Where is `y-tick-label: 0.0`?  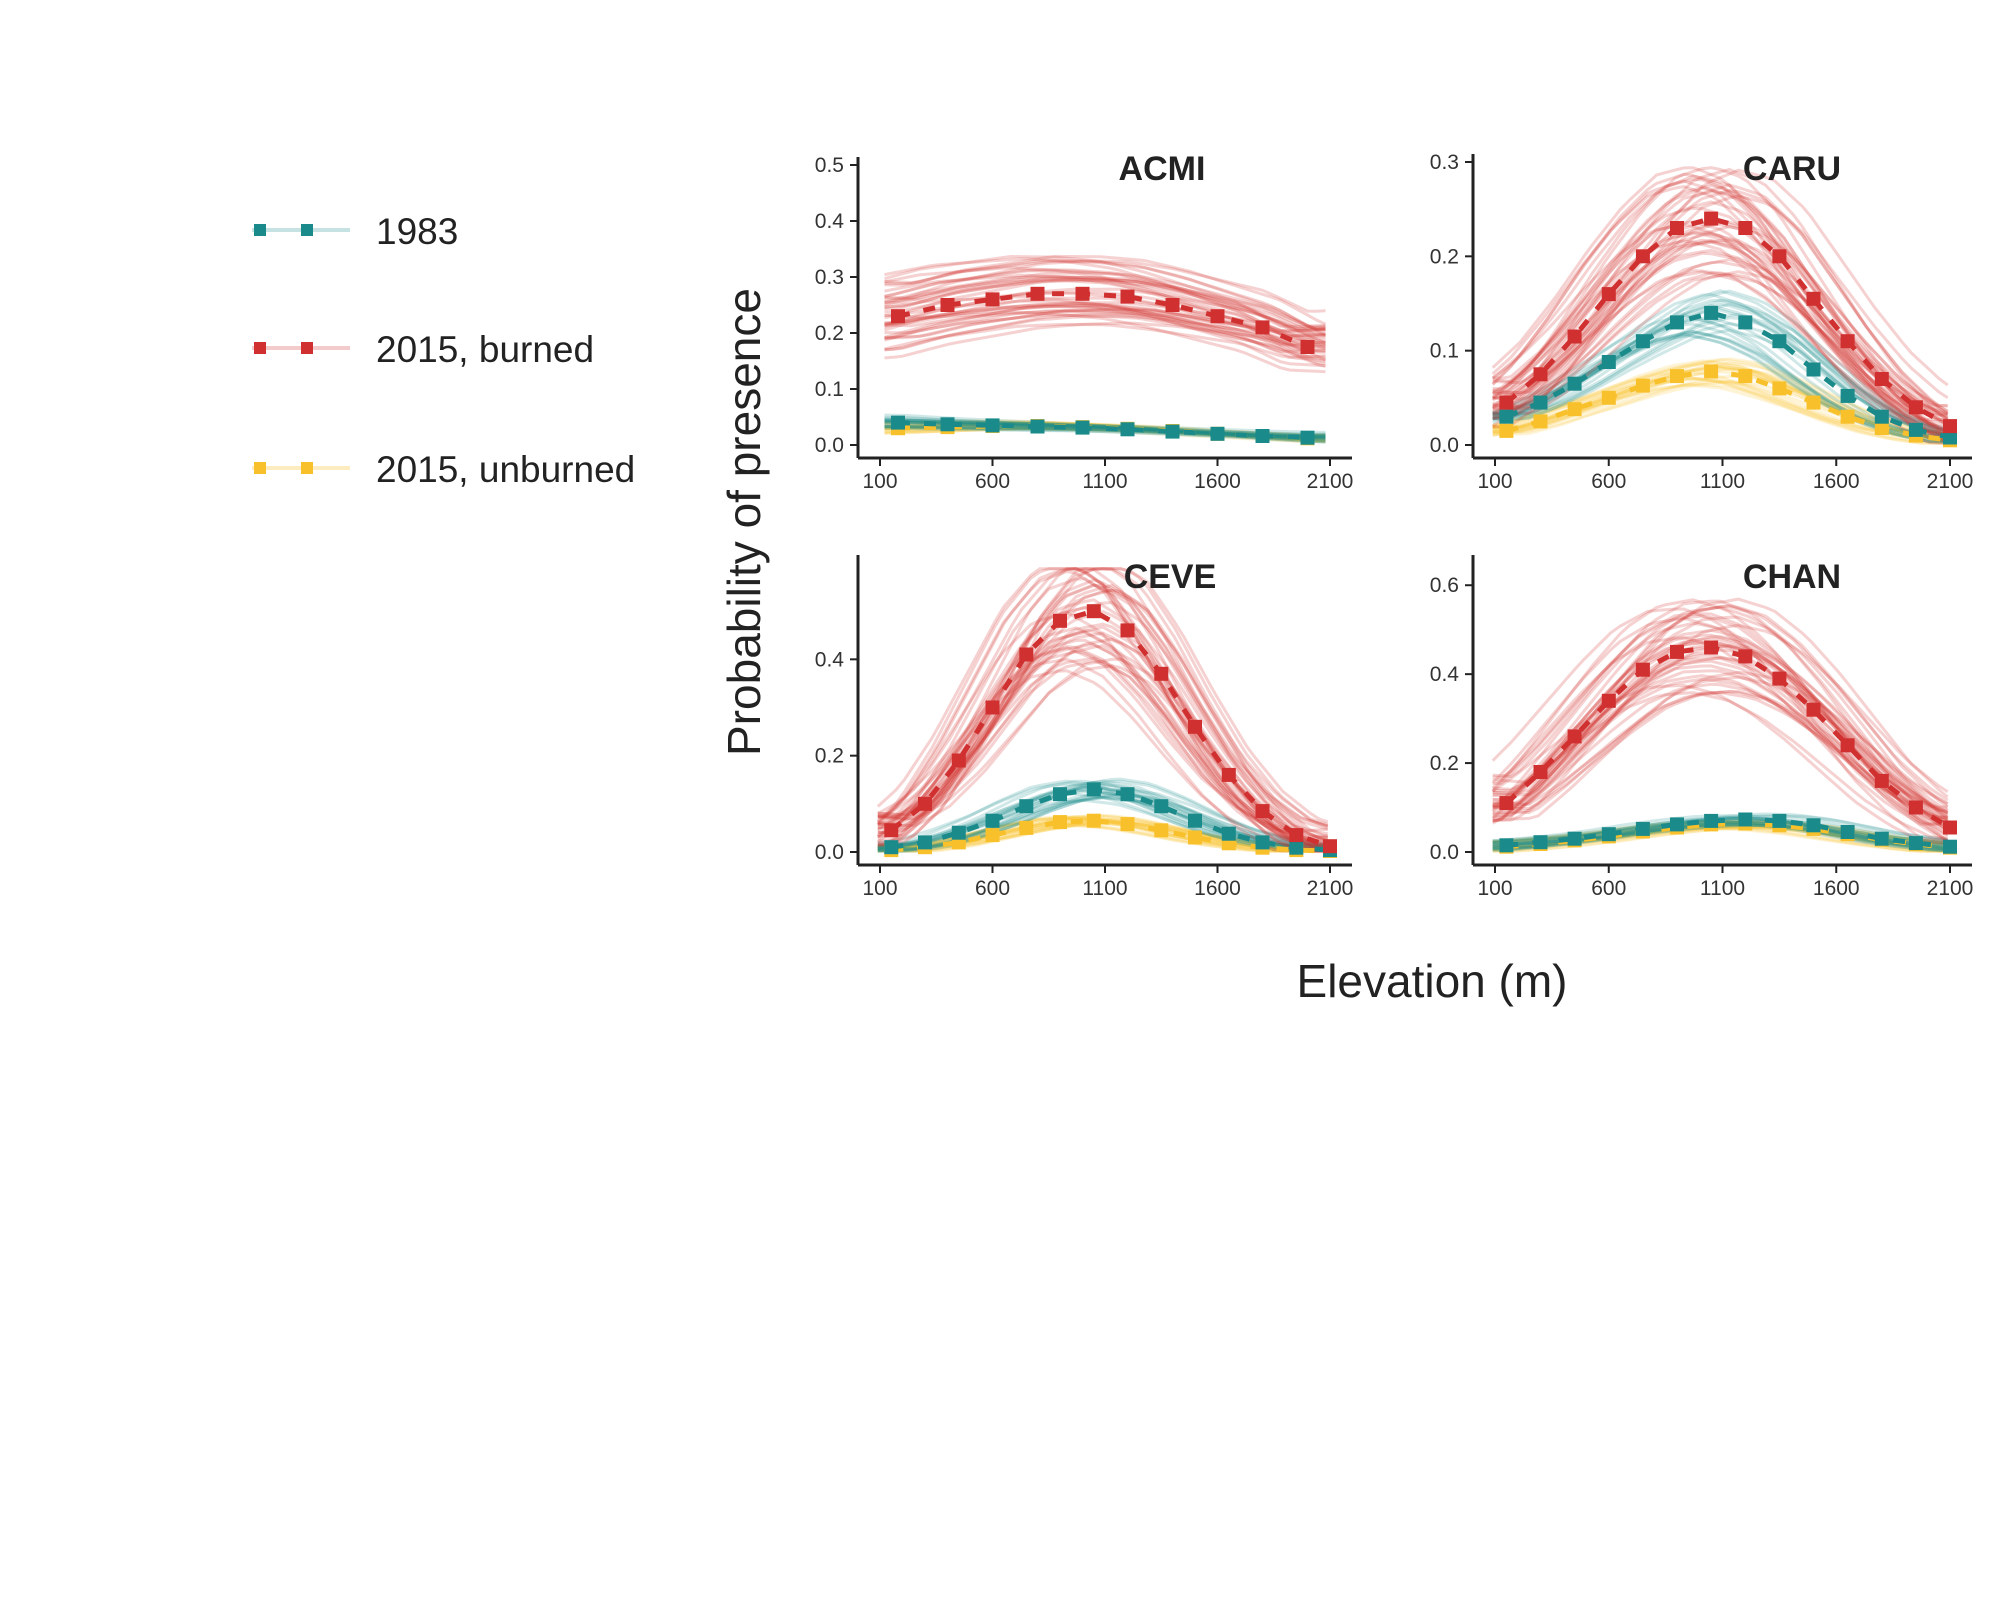 y-tick-label: 0.0 is located at coordinates (829, 852).